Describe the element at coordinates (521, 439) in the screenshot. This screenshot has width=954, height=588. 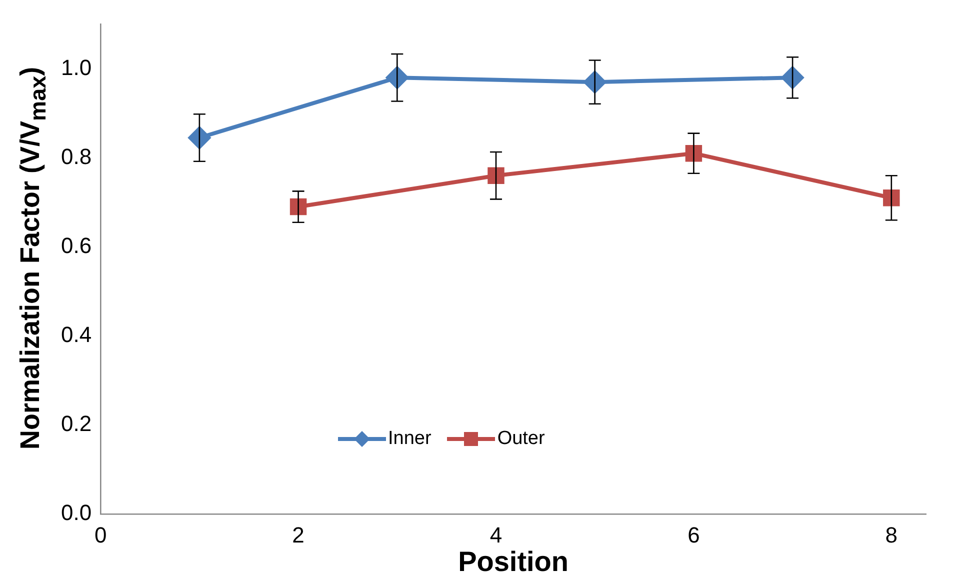
I see `legend-label: Outer` at that location.